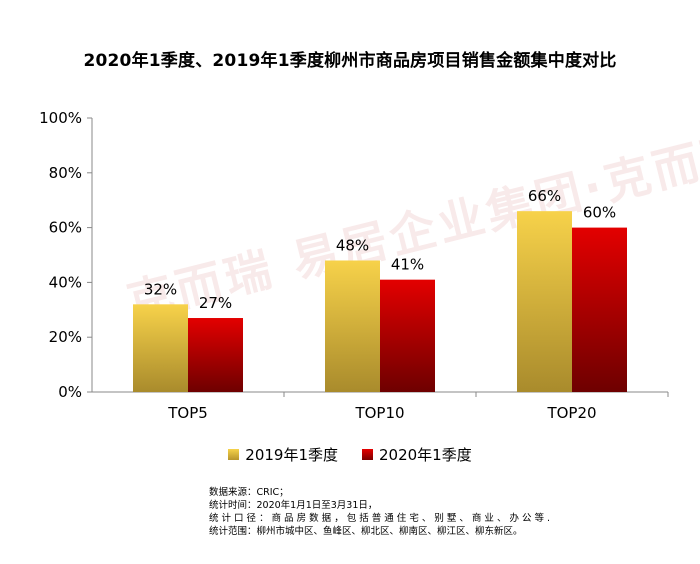 Image resolution: width=700 pixels, height=564 pixels. Describe the element at coordinates (65, 337) in the screenshot. I see `y-tick-label: 20%` at that location.